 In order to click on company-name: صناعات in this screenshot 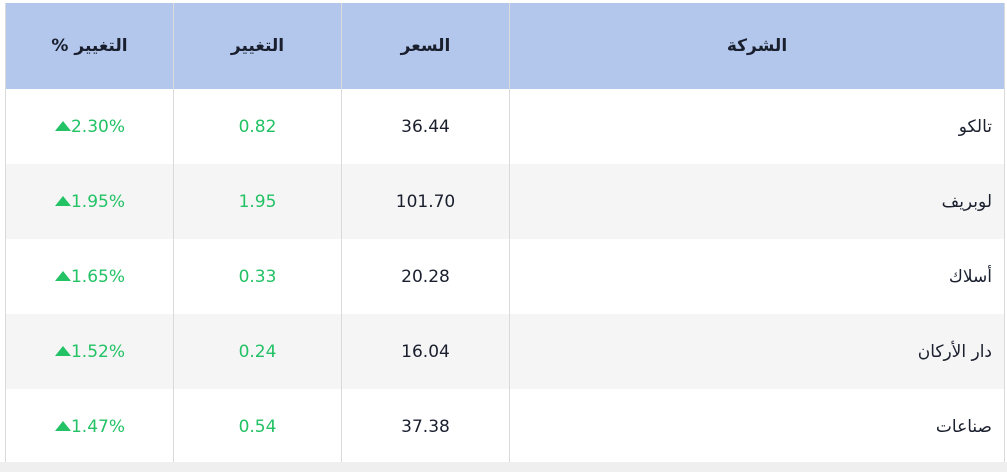, I will do `click(757, 426)`.